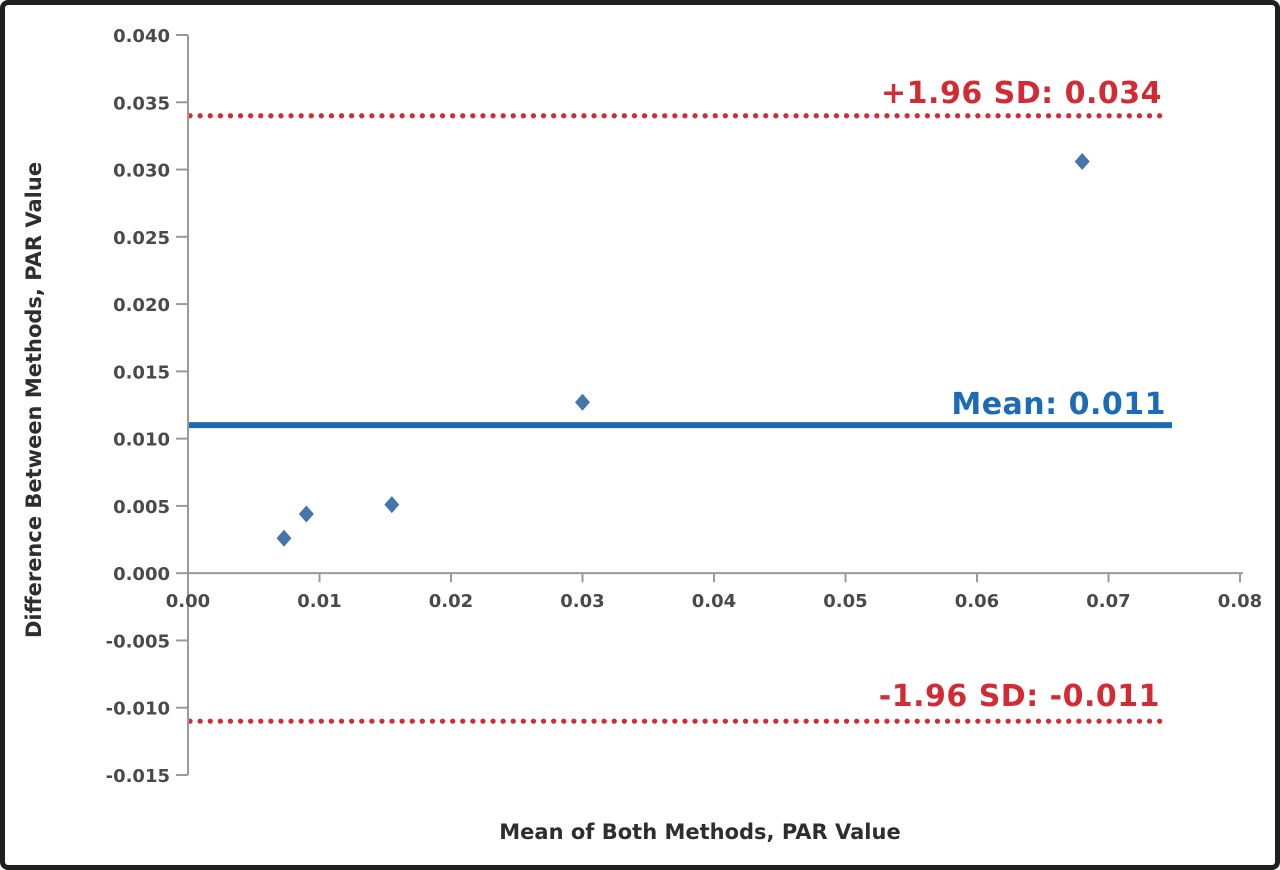 Image resolution: width=1280 pixels, height=870 pixels. What do you see at coordinates (138, 776) in the screenshot?
I see `y-tick-label: -0.015` at bounding box center [138, 776].